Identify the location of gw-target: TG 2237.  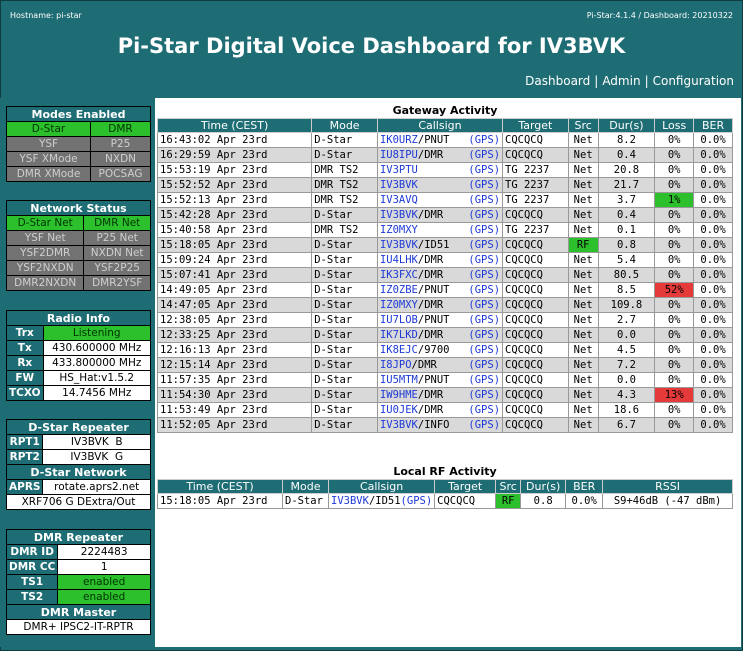
(535, 185).